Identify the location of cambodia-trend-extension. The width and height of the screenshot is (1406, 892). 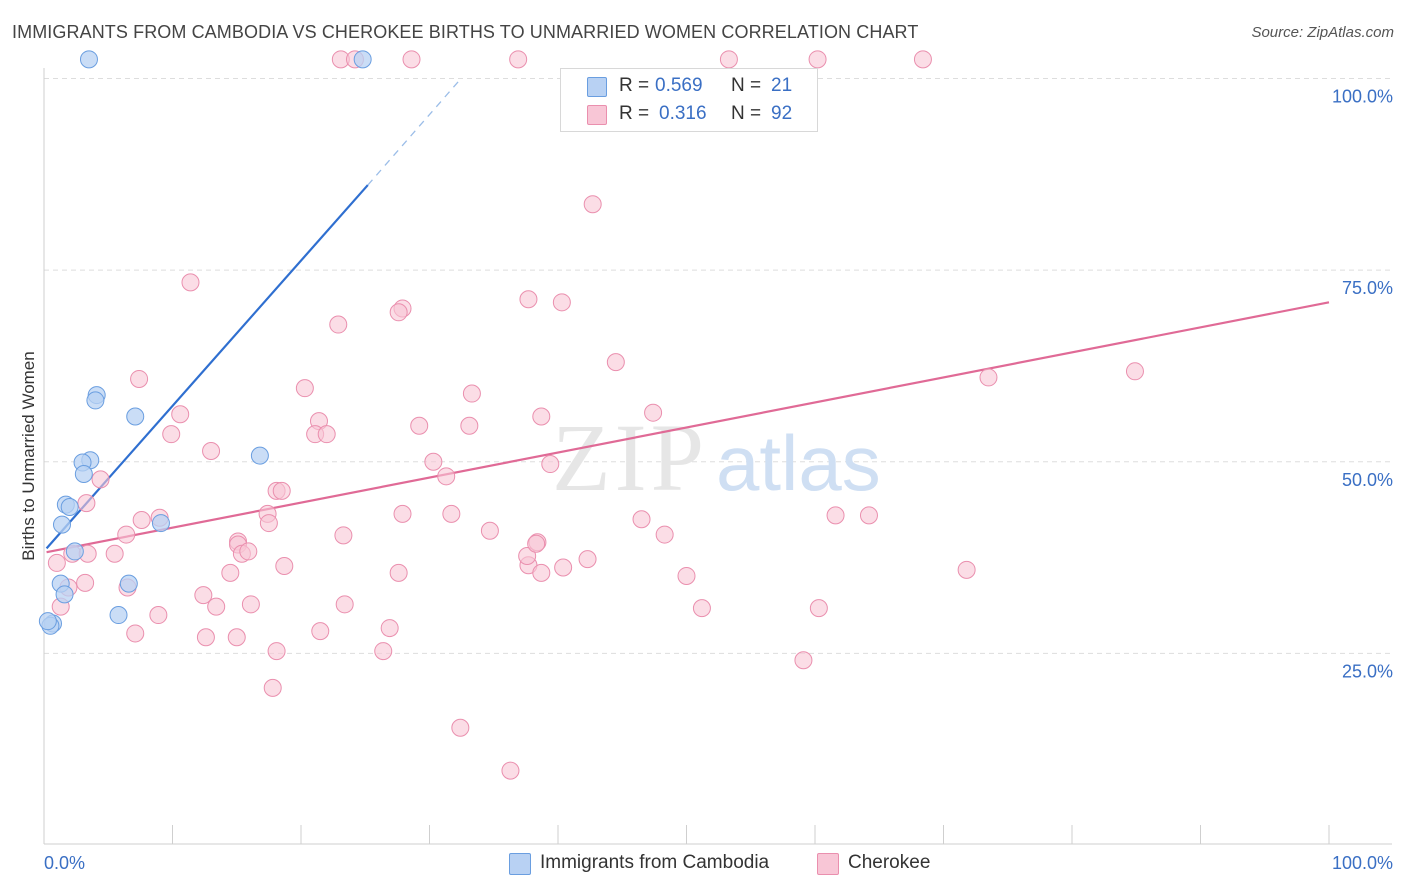
(413, 133).